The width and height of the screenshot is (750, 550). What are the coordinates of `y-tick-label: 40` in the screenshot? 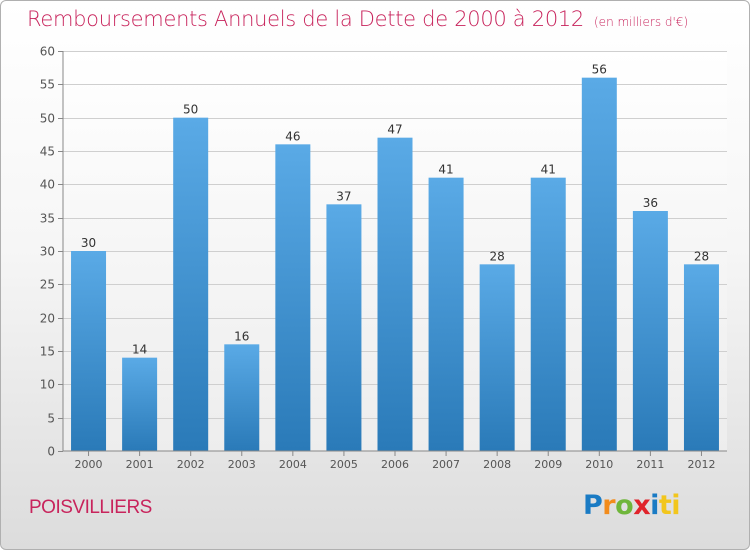 It's located at (47, 185).